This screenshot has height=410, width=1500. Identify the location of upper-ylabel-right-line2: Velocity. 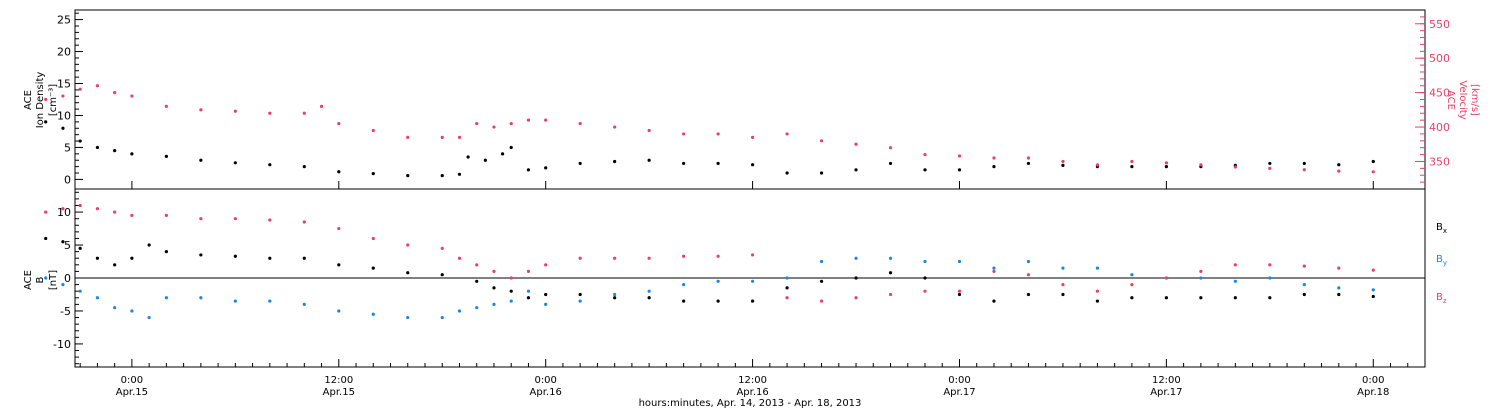
(1462, 99).